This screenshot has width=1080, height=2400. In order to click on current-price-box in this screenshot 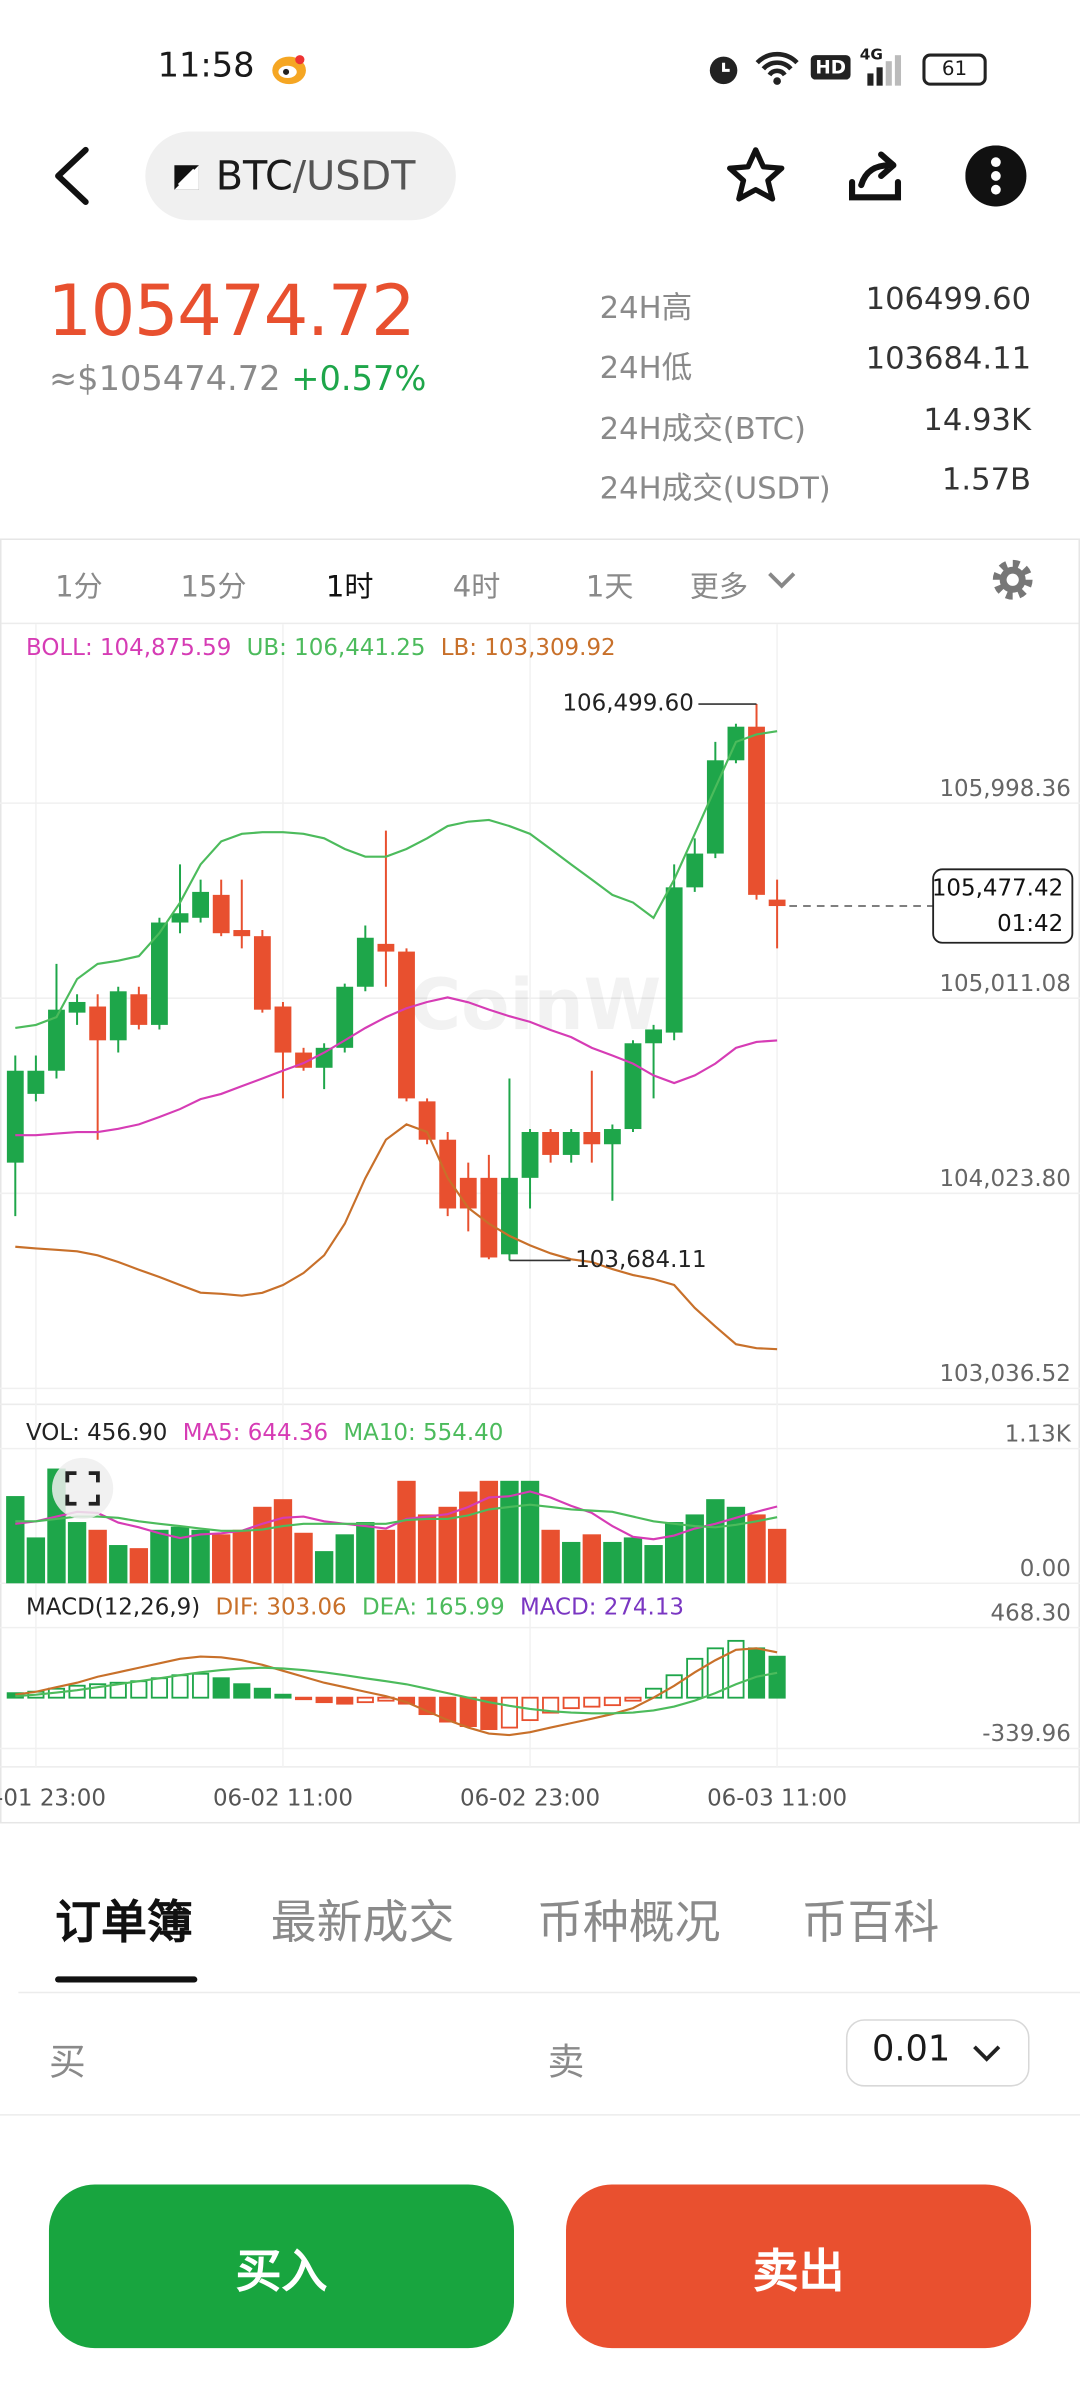, I will do `click(1003, 906)`.